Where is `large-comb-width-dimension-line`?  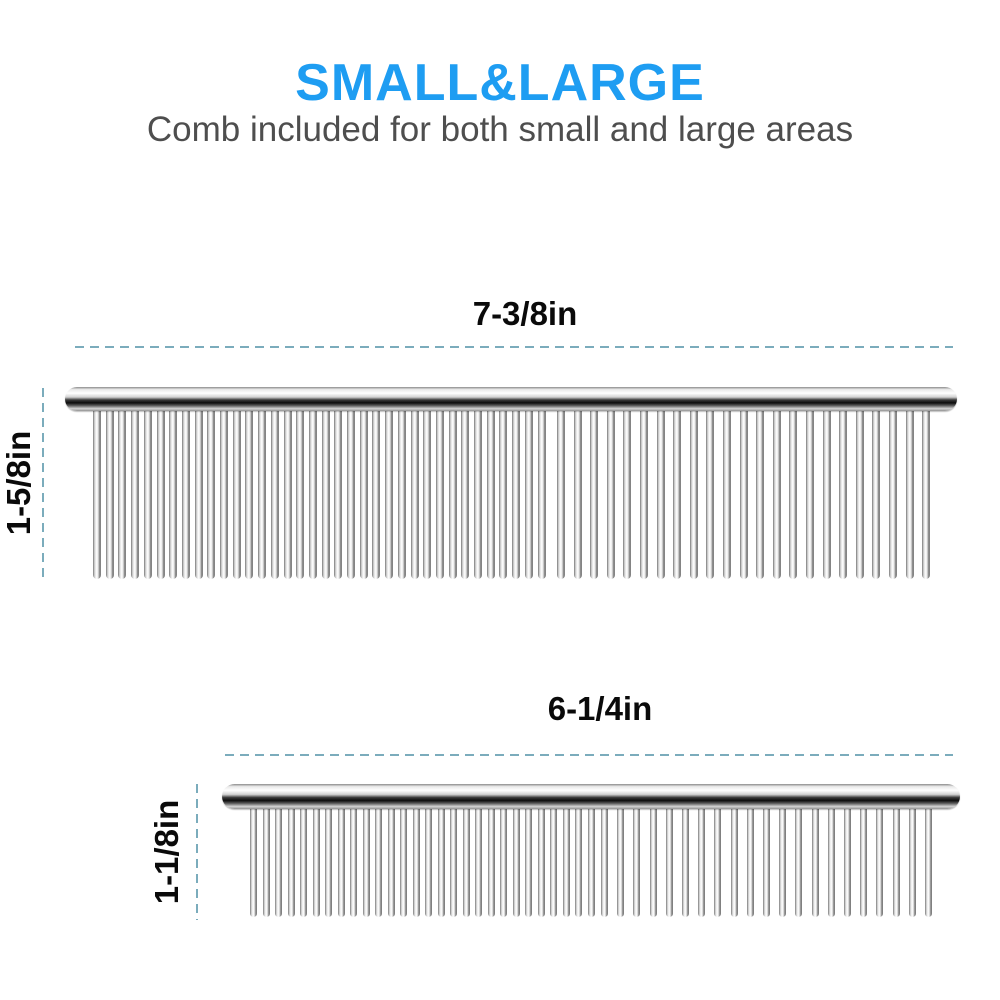 large-comb-width-dimension-line is located at coordinates (514, 347).